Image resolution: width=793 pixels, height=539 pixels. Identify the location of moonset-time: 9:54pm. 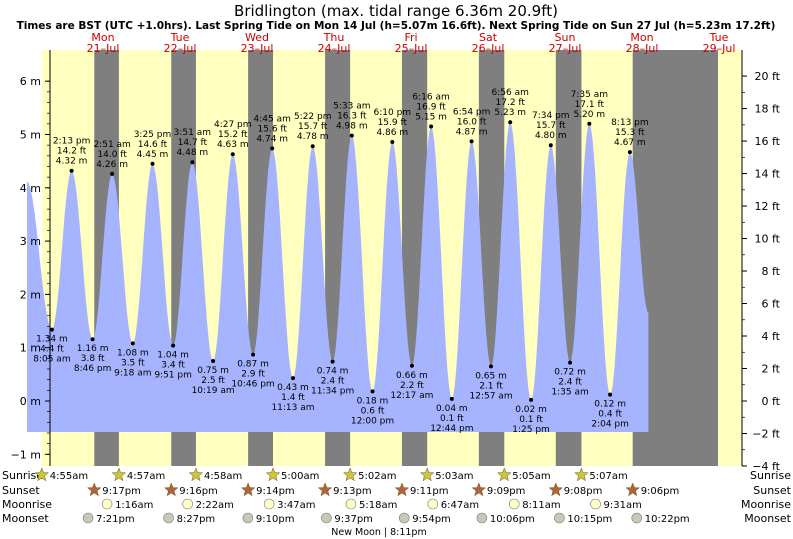
(431, 519).